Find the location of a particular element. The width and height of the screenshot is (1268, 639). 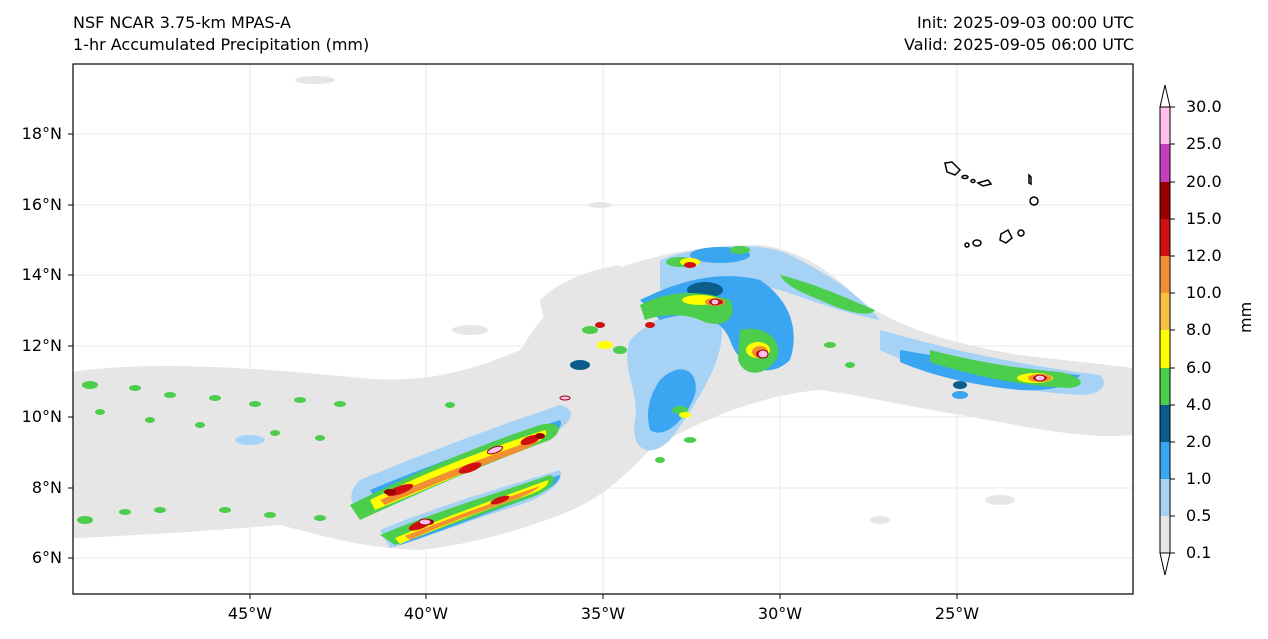

field-name: 1-hr Accumulated Precipitation (mm) is located at coordinates (221, 44).